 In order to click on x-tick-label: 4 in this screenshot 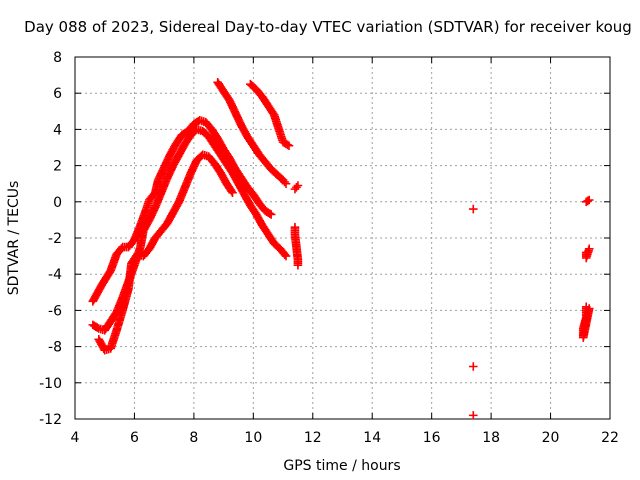, I will do `click(75, 438)`.